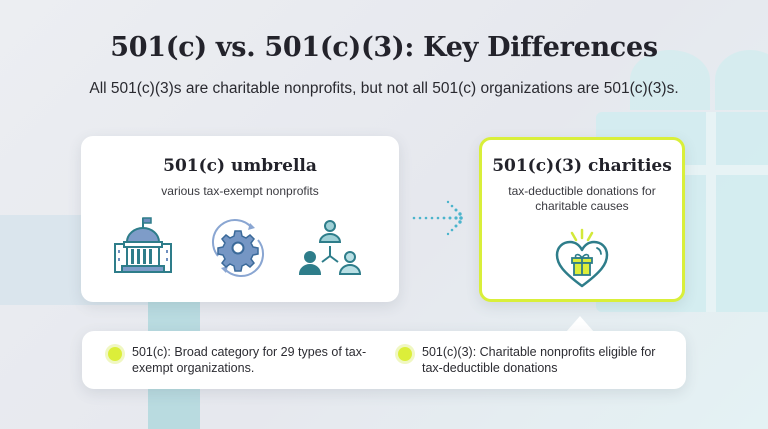 The width and height of the screenshot is (768, 429). Describe the element at coordinates (240, 191) in the screenshot. I see `card-subtitle: various tax-exempt nonprofits` at that location.